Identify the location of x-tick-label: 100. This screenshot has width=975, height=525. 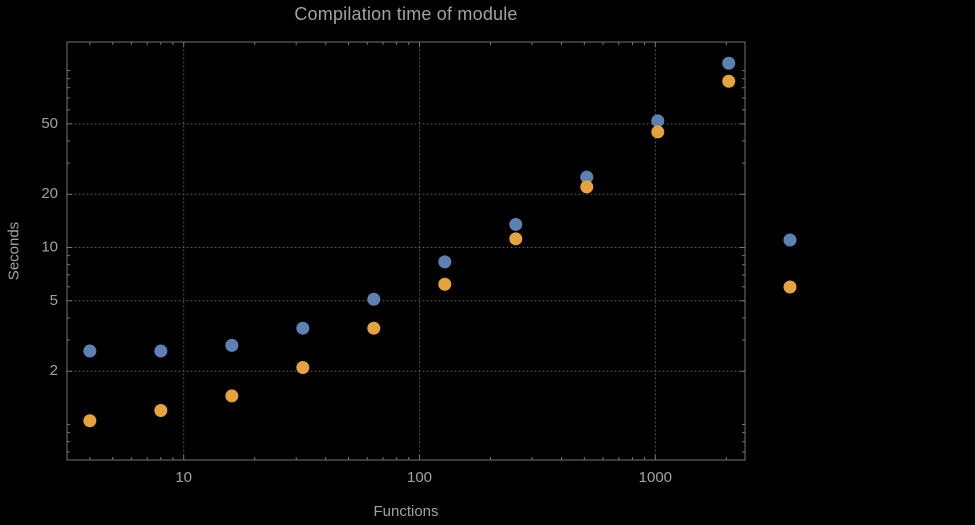
(419, 477).